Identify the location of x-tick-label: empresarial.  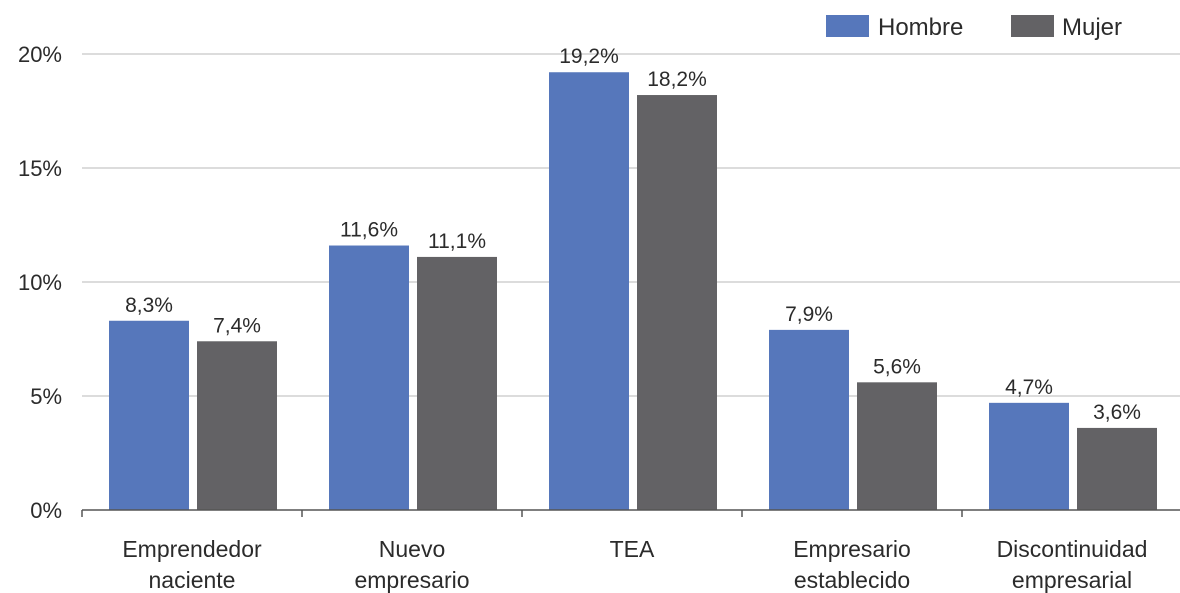
(1072, 580).